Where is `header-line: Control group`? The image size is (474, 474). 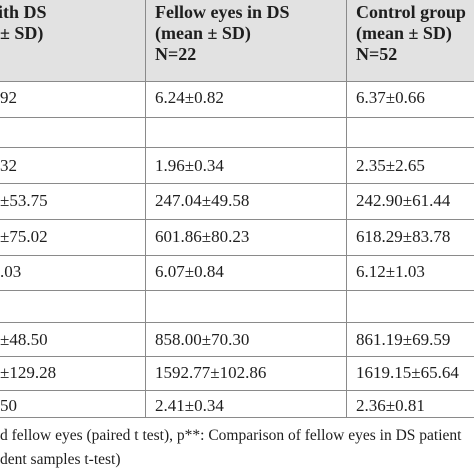 header-line: Control group is located at coordinates (411, 12).